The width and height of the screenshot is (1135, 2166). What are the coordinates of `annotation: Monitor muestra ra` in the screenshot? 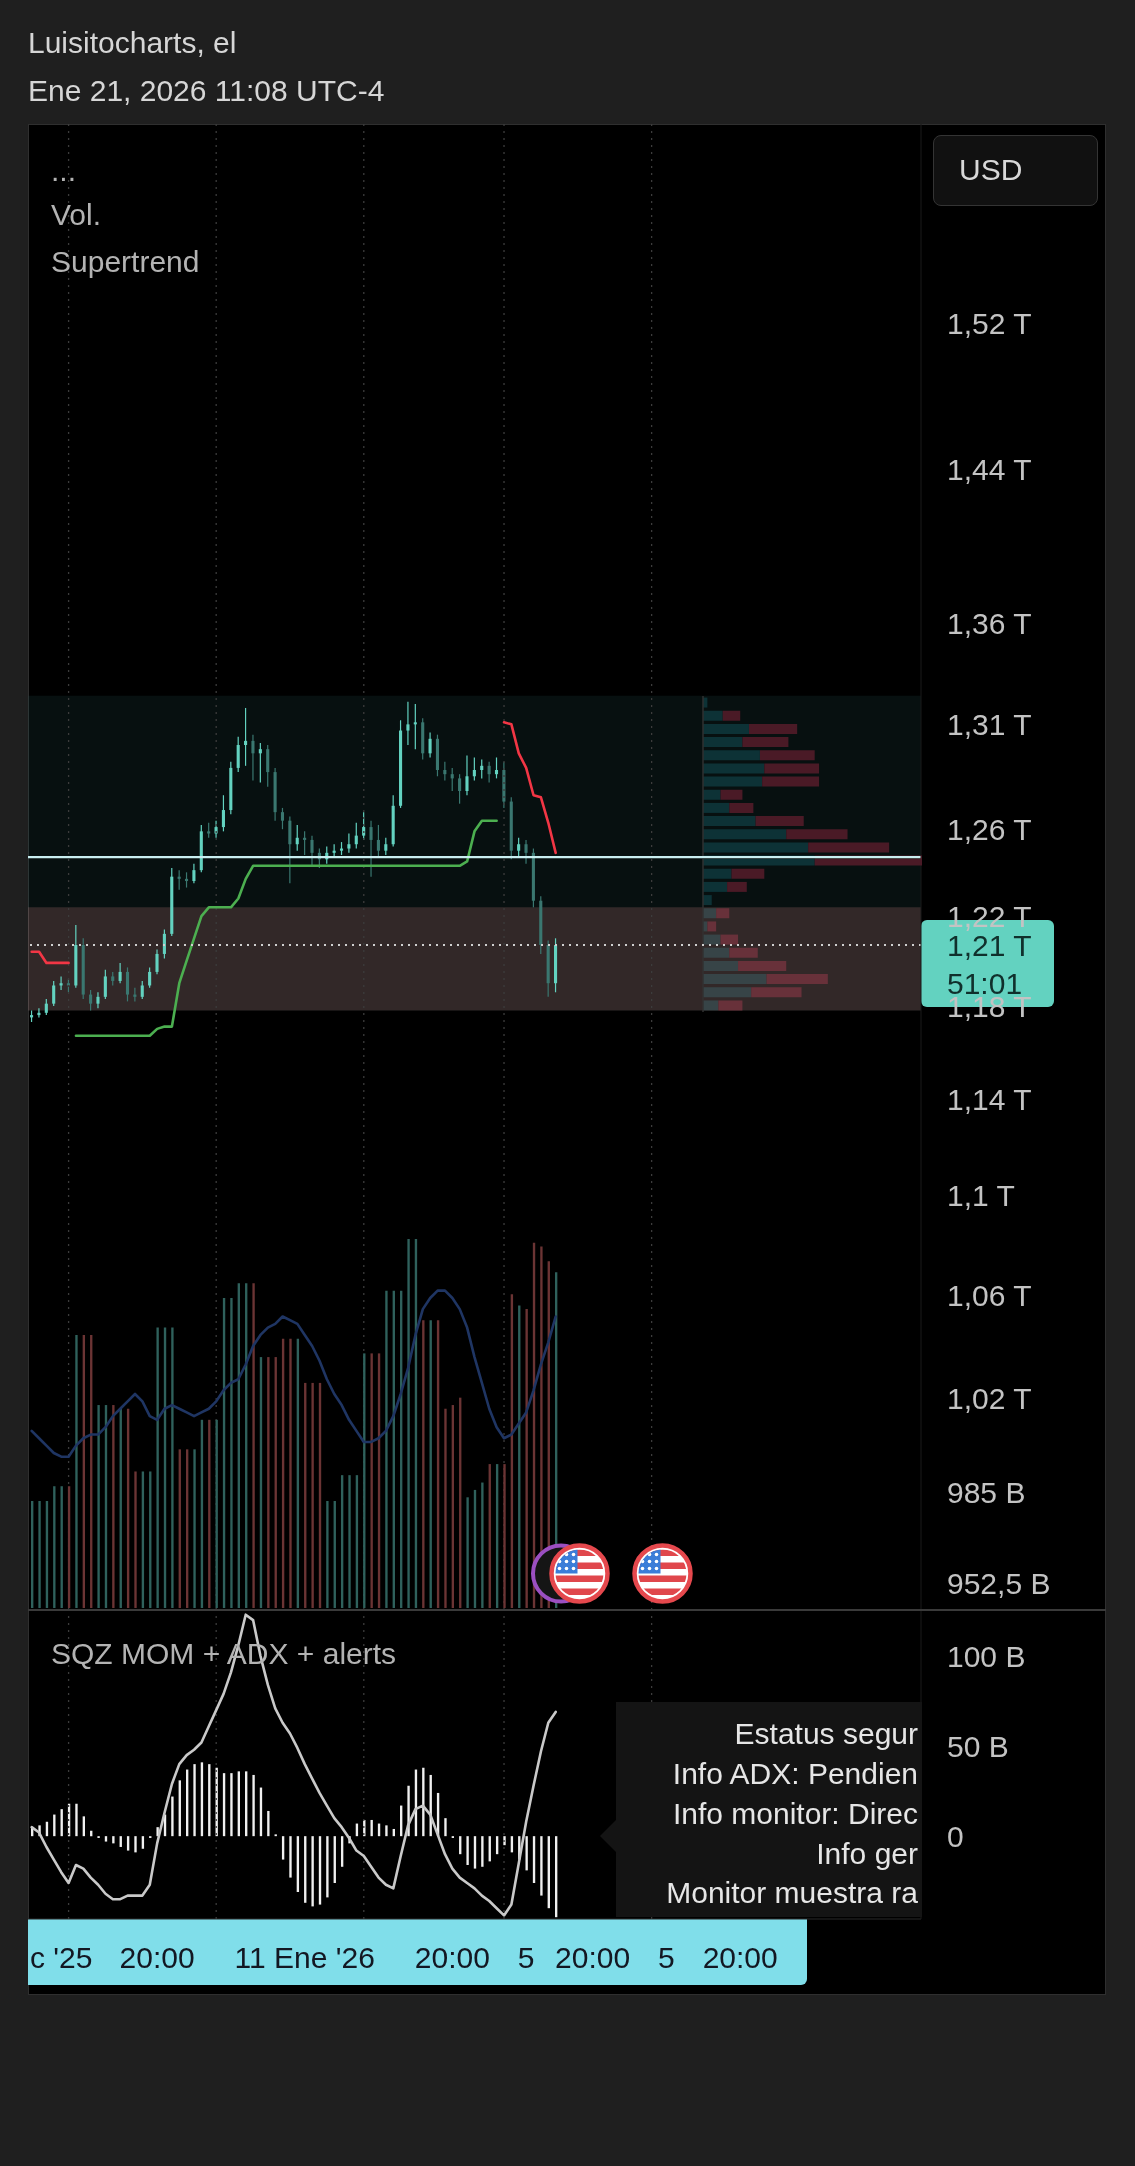 It's located at (791, 1893).